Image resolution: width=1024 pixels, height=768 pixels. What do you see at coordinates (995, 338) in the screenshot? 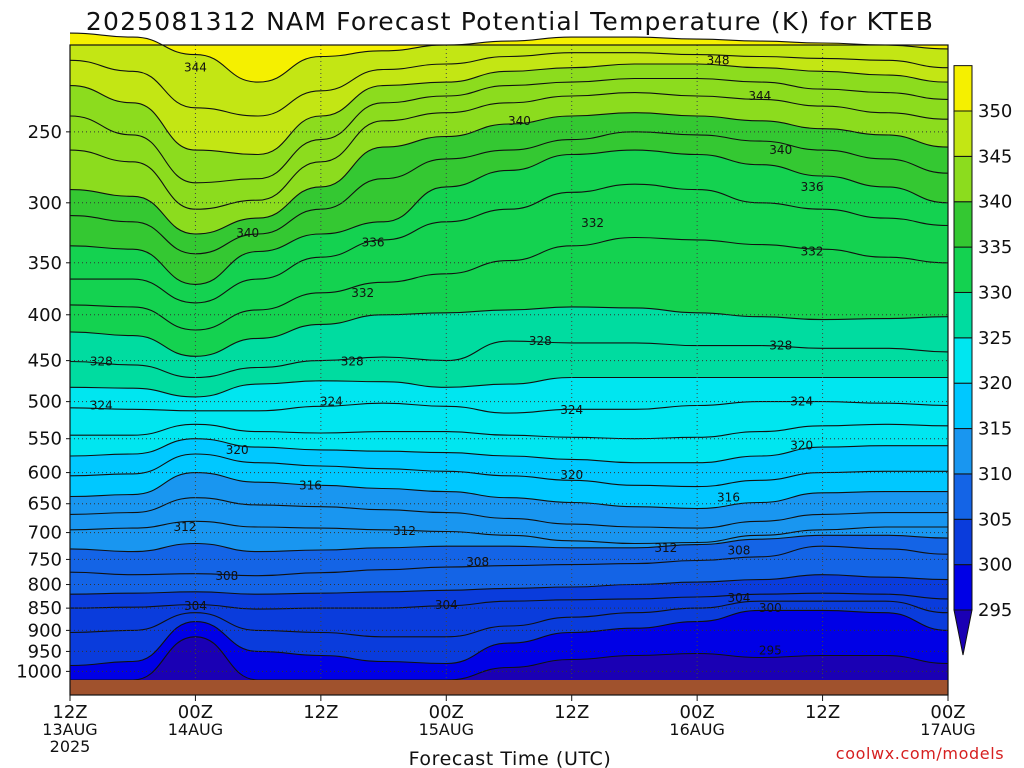
I see `colorbar-label: 325` at bounding box center [995, 338].